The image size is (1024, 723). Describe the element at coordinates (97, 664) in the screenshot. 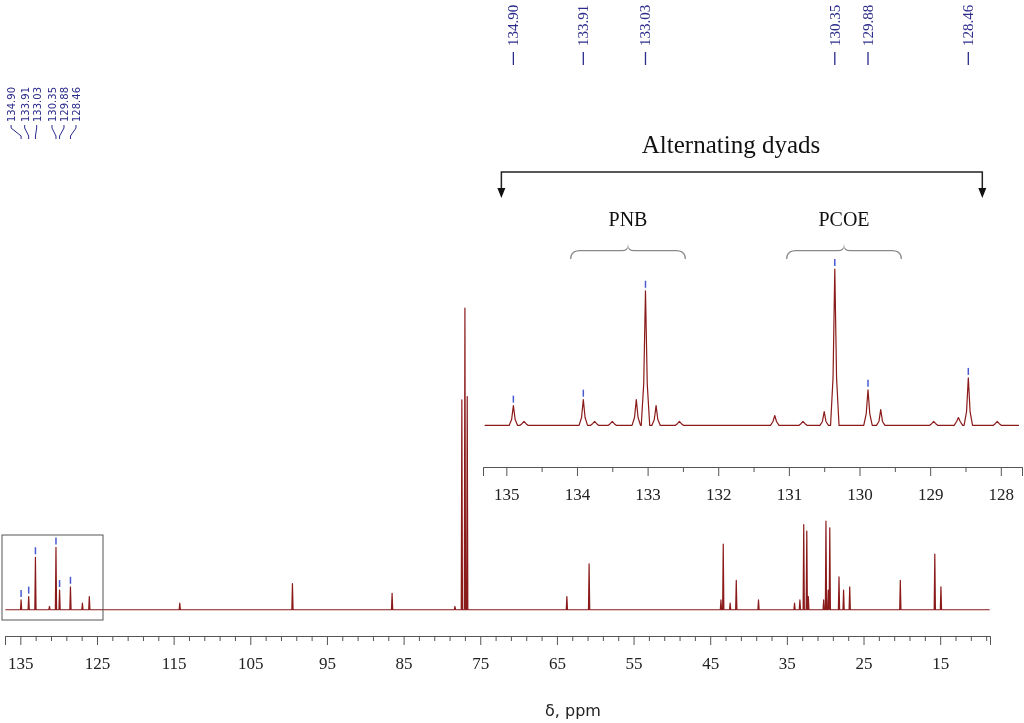

I see `x-tick-label: 125` at that location.